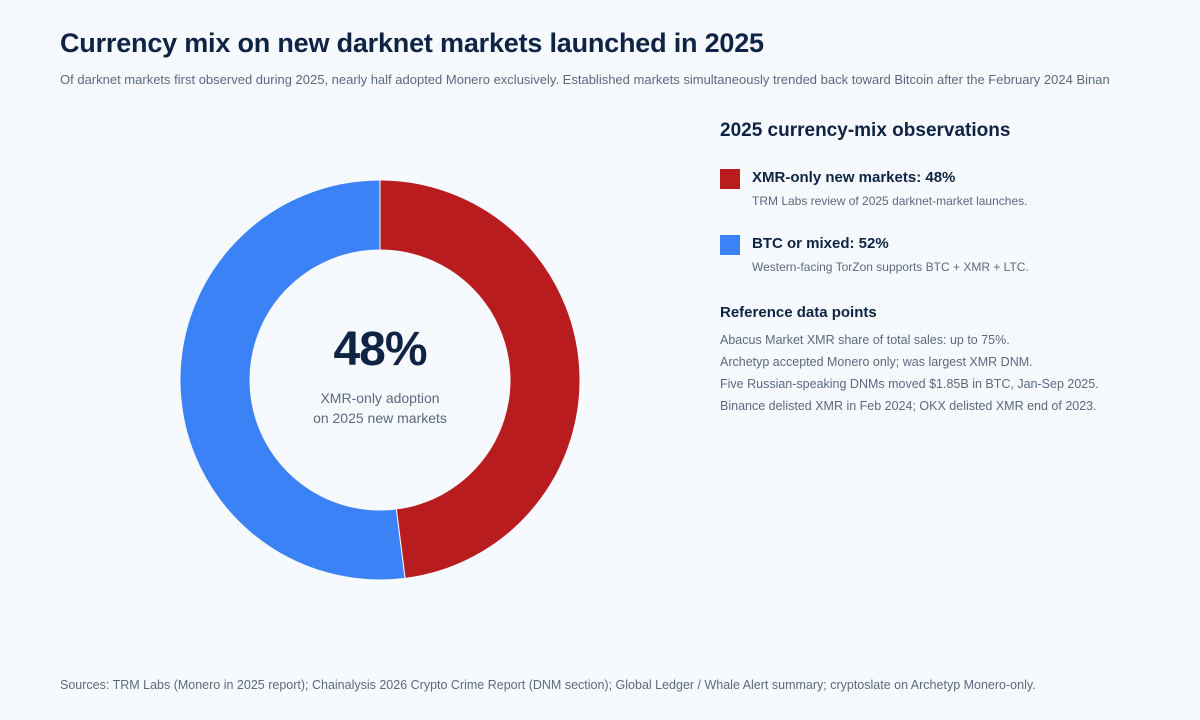 The width and height of the screenshot is (1200, 720). Describe the element at coordinates (480, 379) in the screenshot. I see `donut-slice-xmr-only-new-markets` at that location.